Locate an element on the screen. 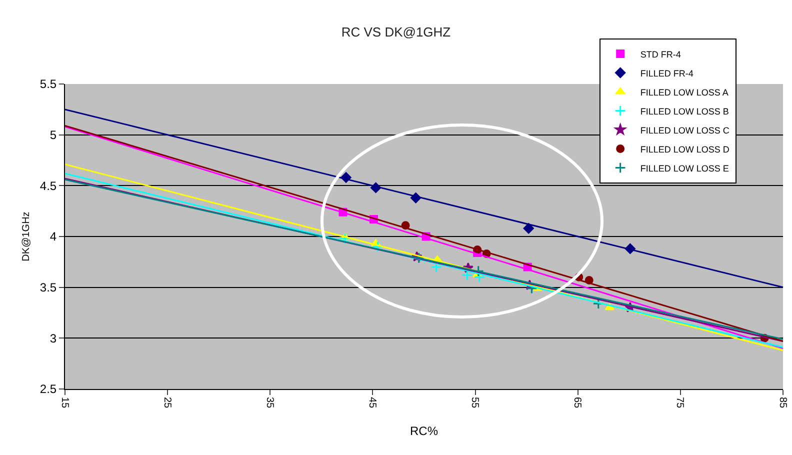  y-axis-title: DK@1GHz is located at coordinates (26, 237).